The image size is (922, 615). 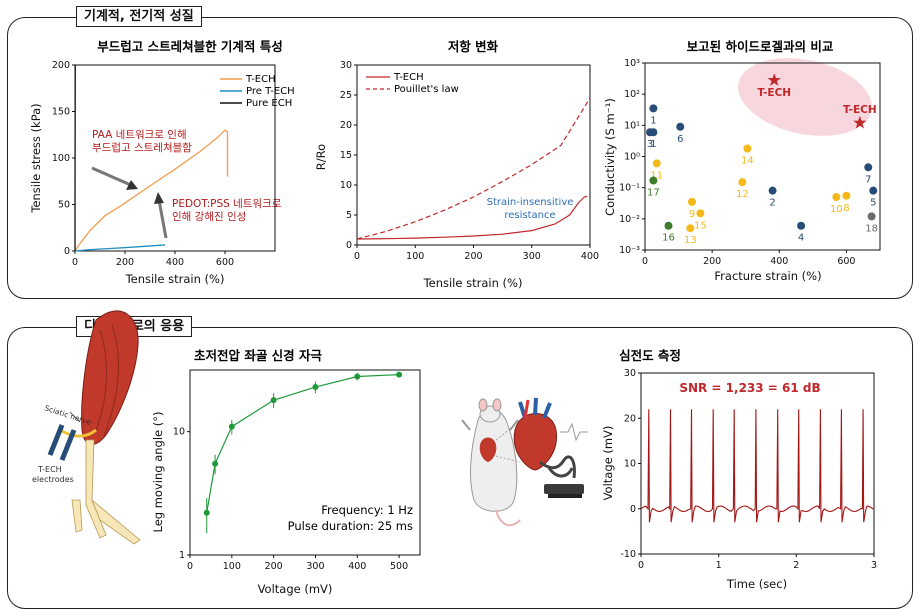 I want to click on chart3-point-label-6: 7, so click(x=868, y=179).